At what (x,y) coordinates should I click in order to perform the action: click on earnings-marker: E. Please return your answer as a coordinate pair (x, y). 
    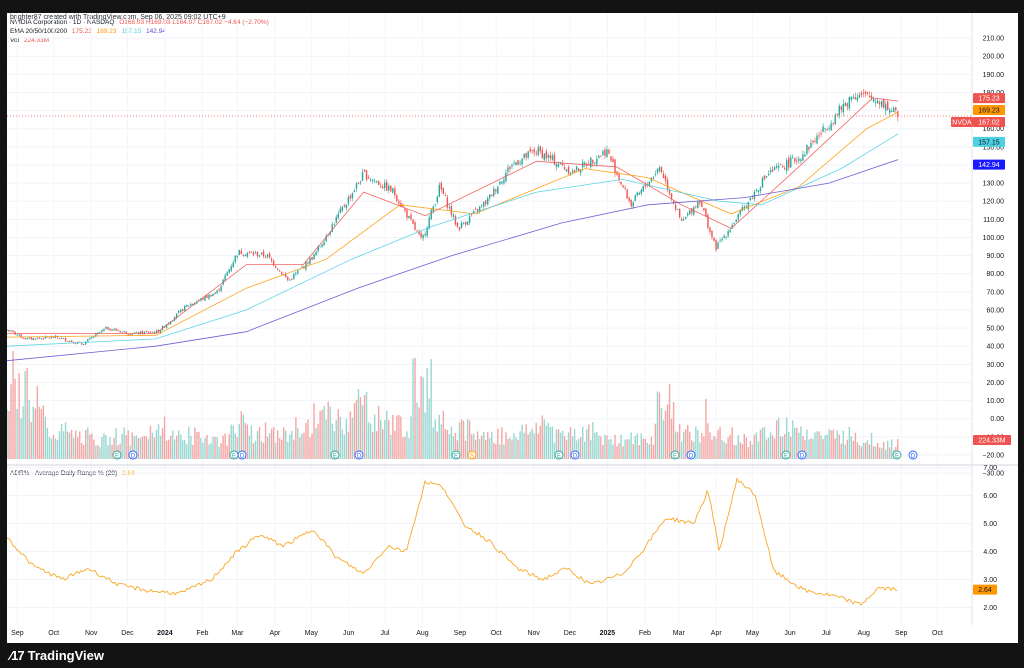
    Looking at the image, I should click on (117, 455).